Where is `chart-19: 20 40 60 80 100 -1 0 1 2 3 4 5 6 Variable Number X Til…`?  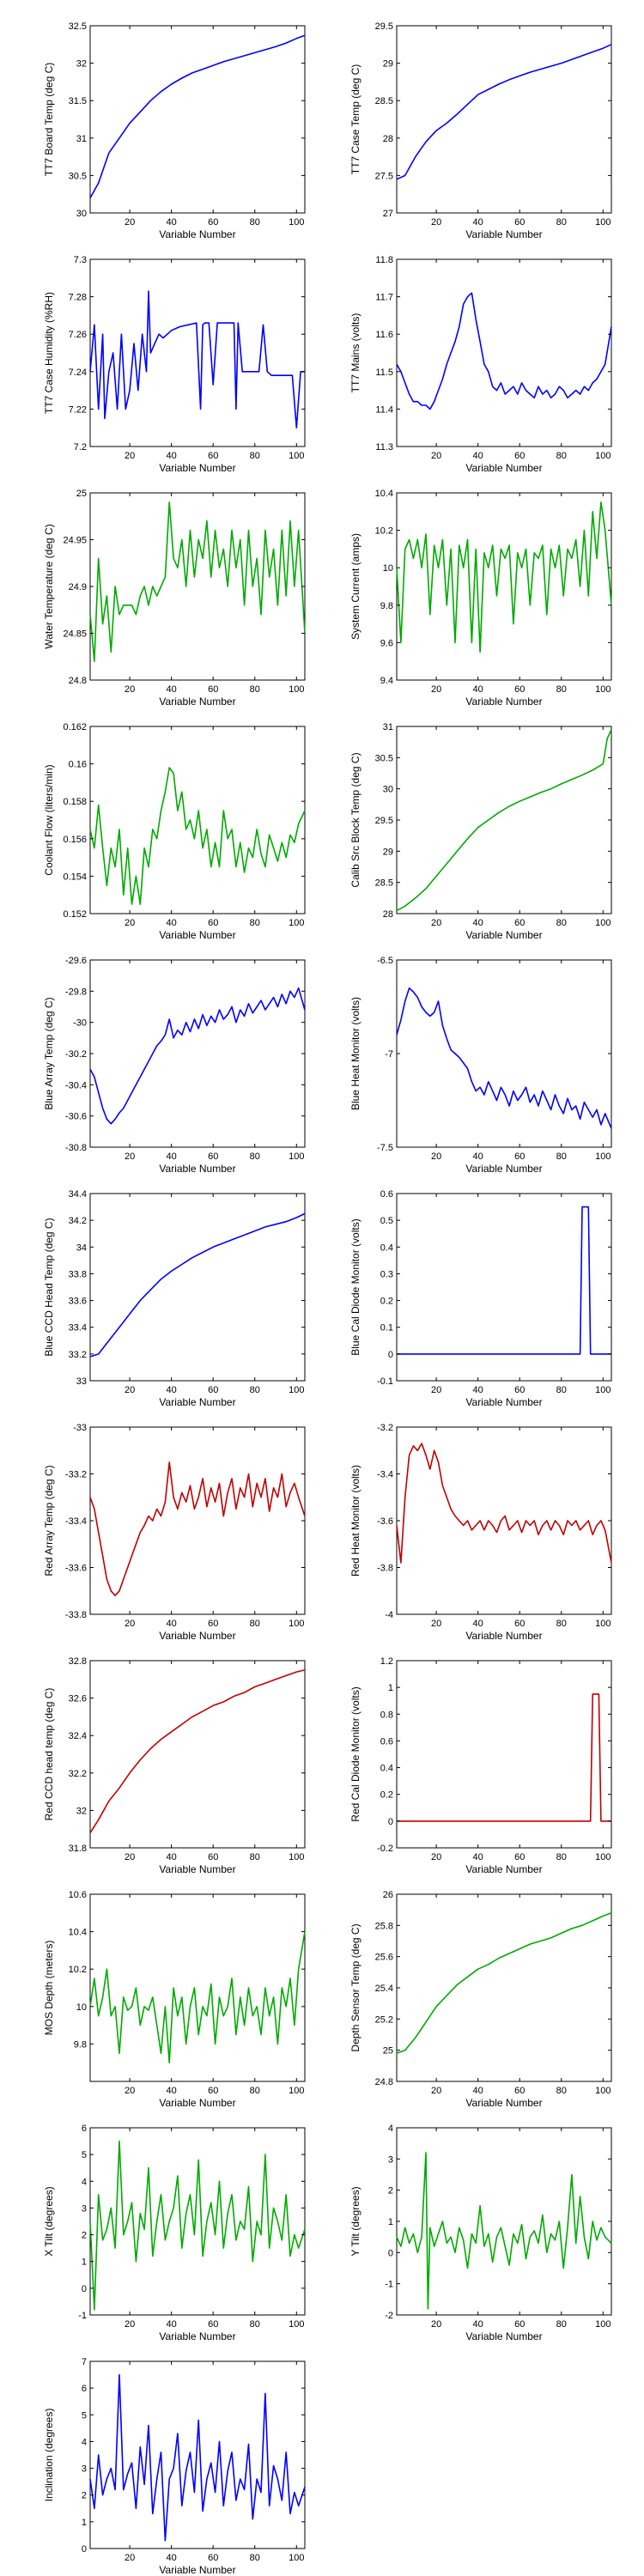
chart-19: 20 40 60 80 100 -1 0 1 2 3 4 5 6 Variable Number X Til… is located at coordinates (175, 2232).